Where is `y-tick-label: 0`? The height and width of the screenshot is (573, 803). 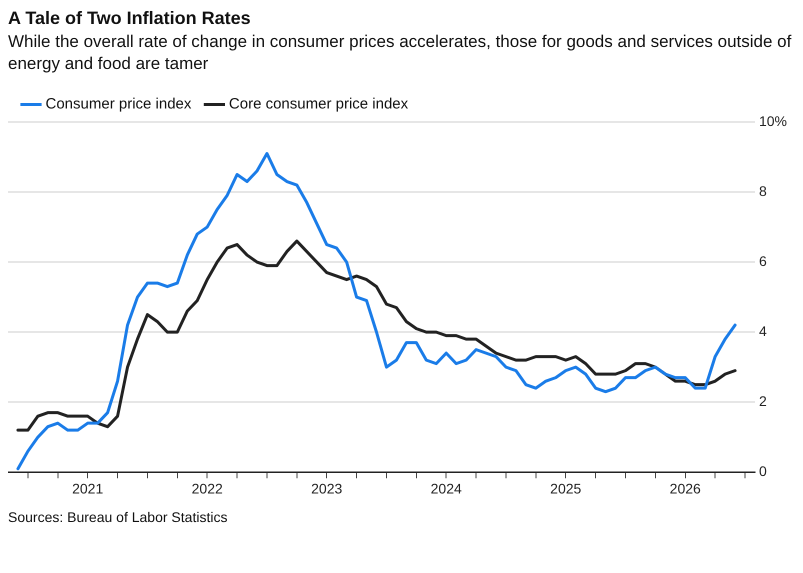
y-tick-label: 0 is located at coordinates (762, 471).